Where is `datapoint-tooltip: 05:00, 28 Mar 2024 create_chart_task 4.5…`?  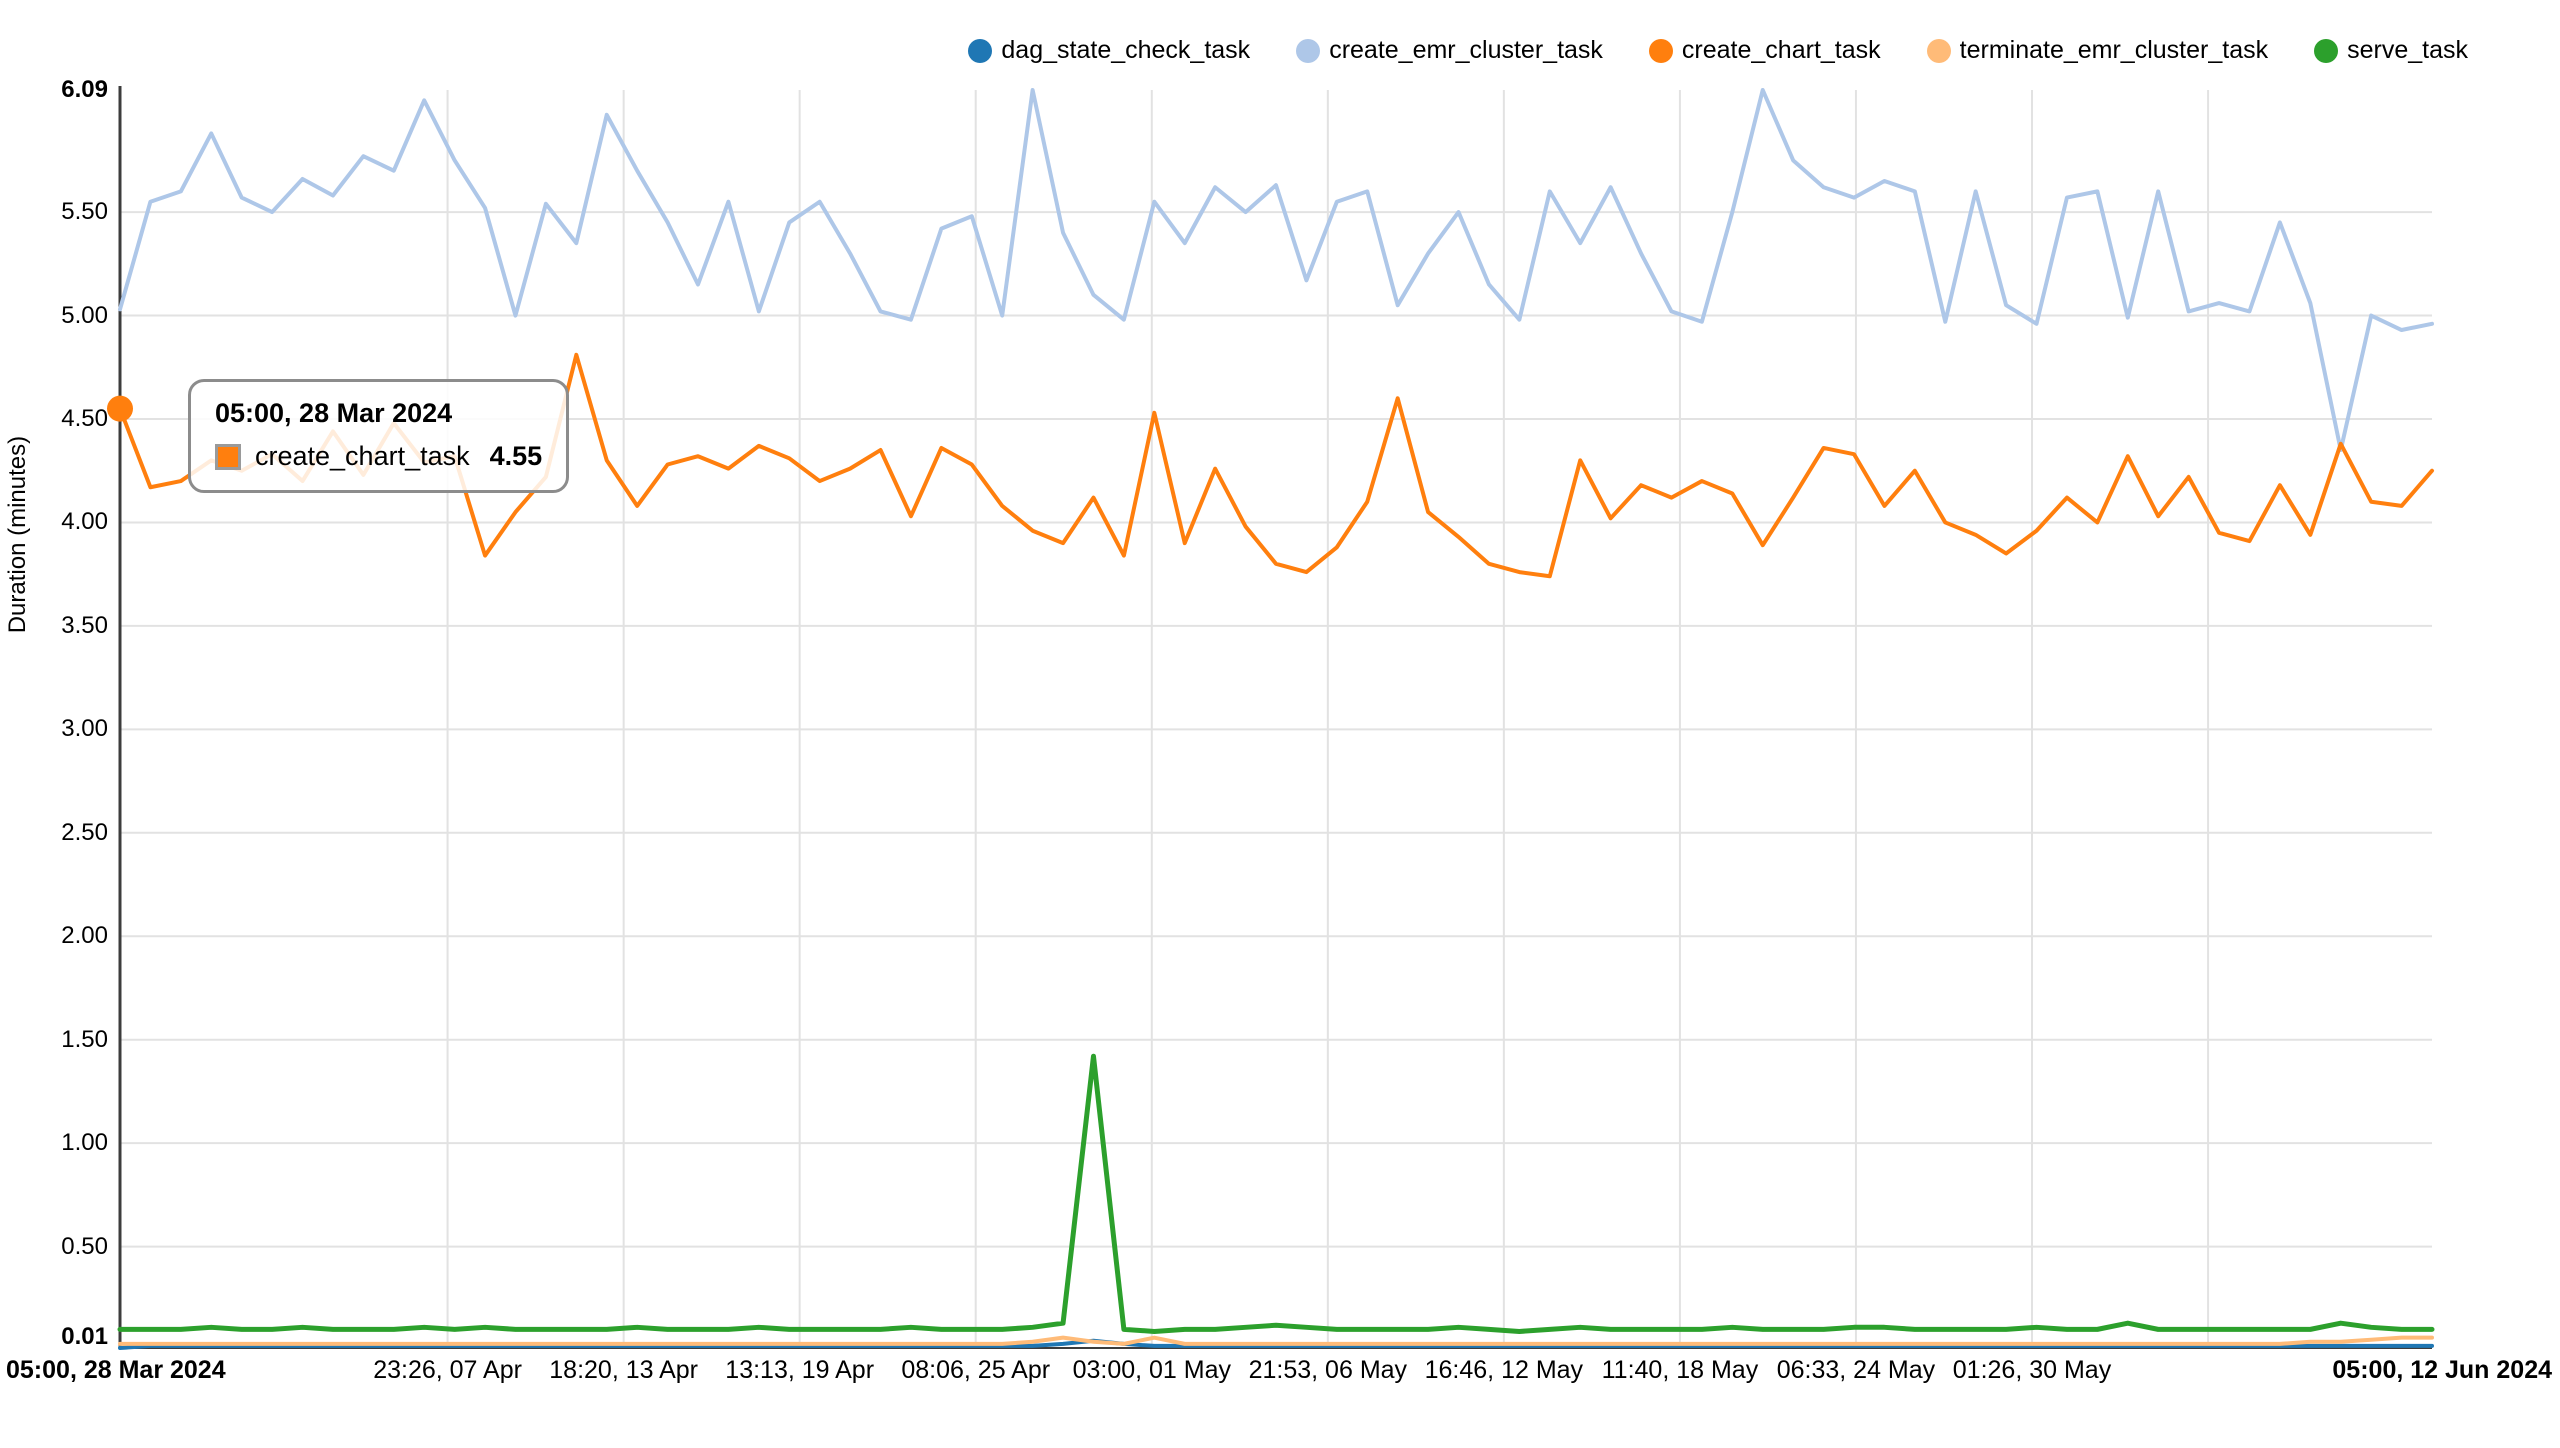
datapoint-tooltip: 05:00, 28 Mar 2024 create_chart_task 4.5… is located at coordinates (379, 436).